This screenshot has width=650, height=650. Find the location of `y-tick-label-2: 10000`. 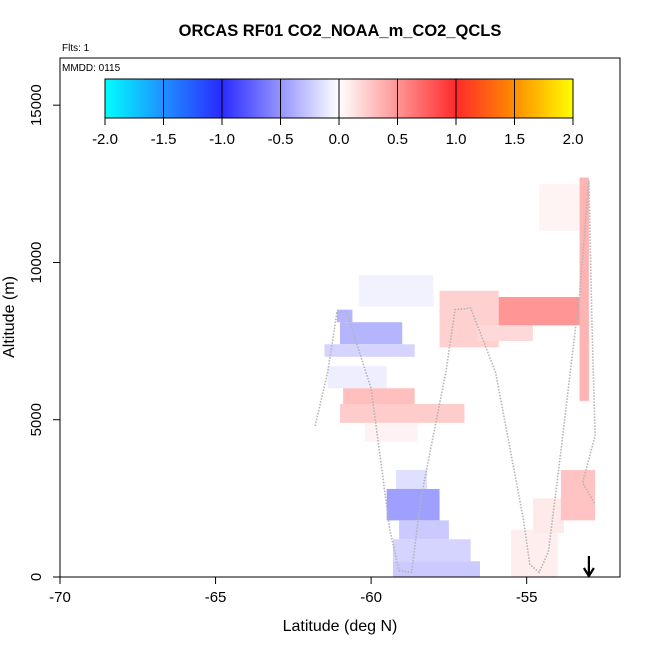

y-tick-label-2: 10000 is located at coordinates (36, 263).